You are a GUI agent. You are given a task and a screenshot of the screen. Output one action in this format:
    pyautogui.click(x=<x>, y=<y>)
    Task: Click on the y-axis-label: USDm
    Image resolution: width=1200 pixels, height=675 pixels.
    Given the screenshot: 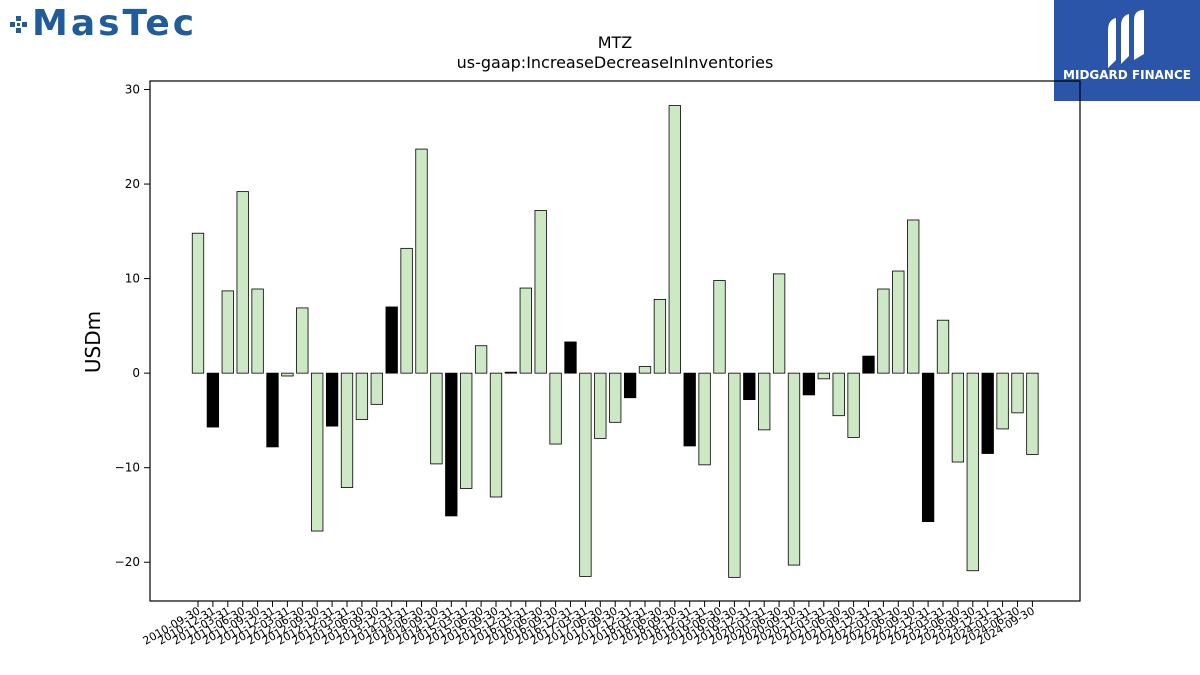 What is the action you would take?
    pyautogui.click(x=93, y=342)
    